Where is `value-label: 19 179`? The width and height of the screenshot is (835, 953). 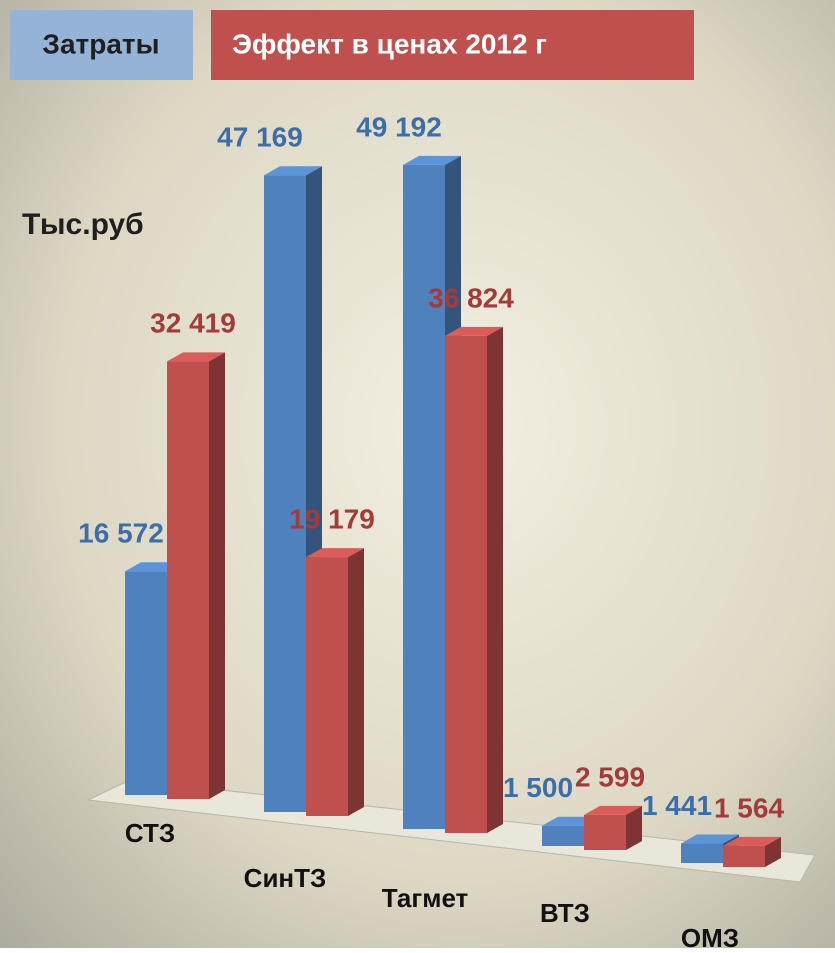 value-label: 19 179 is located at coordinates (332, 518).